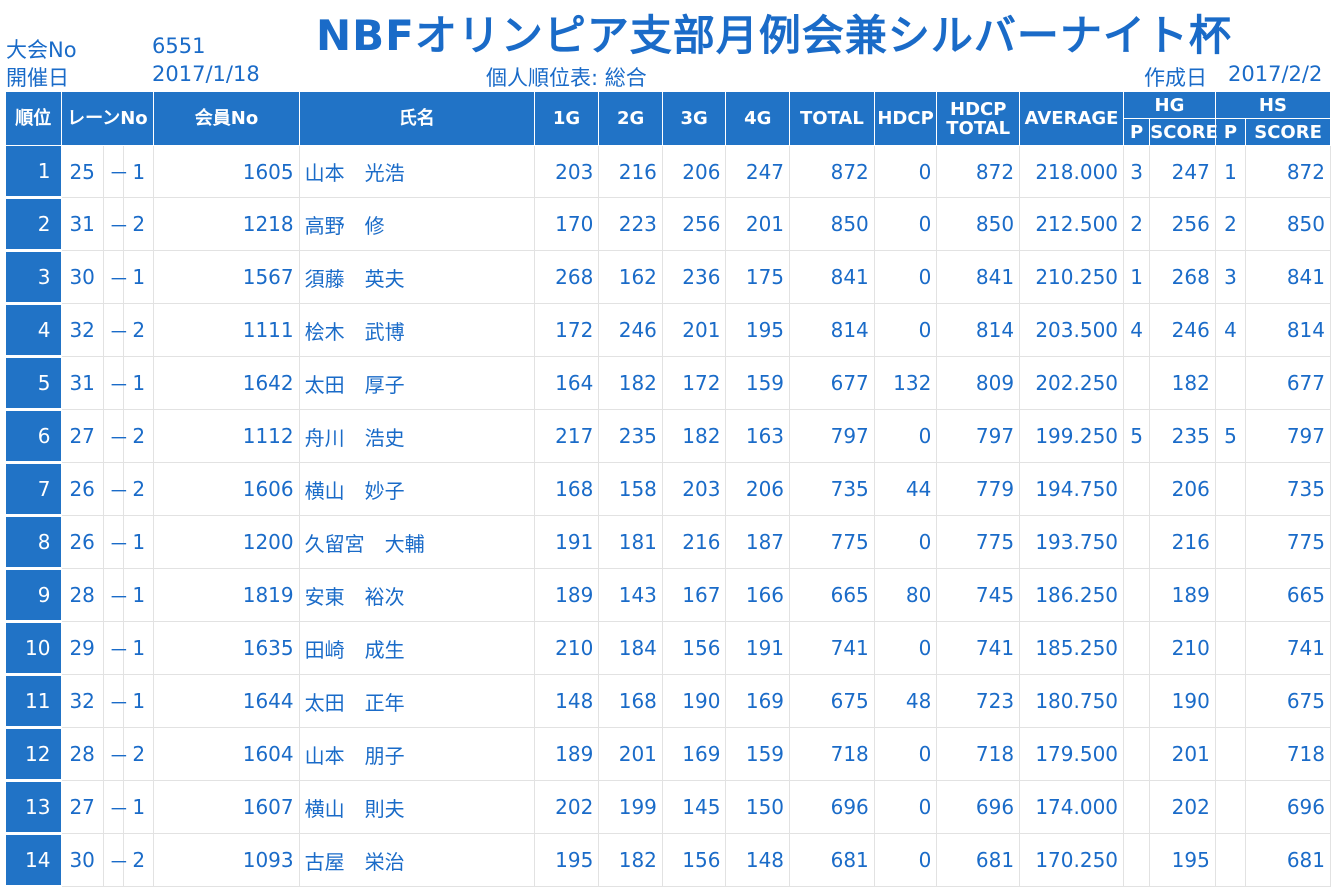  What do you see at coordinates (206, 74) in the screenshot?
I see `date-value: 2017/1/18` at bounding box center [206, 74].